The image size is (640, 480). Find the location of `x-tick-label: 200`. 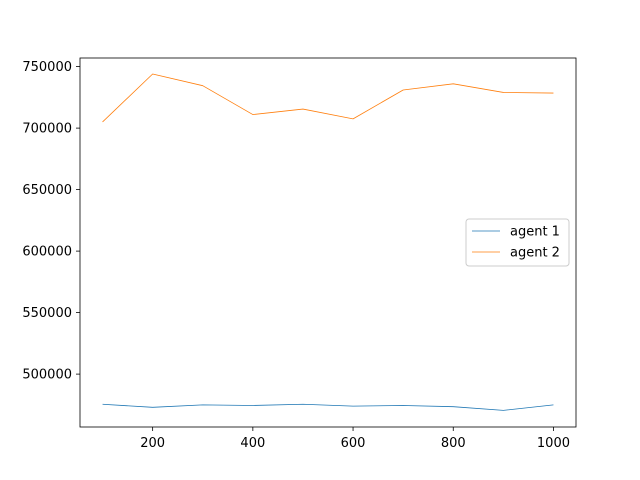

x-tick-label: 200 is located at coordinates (152, 443).